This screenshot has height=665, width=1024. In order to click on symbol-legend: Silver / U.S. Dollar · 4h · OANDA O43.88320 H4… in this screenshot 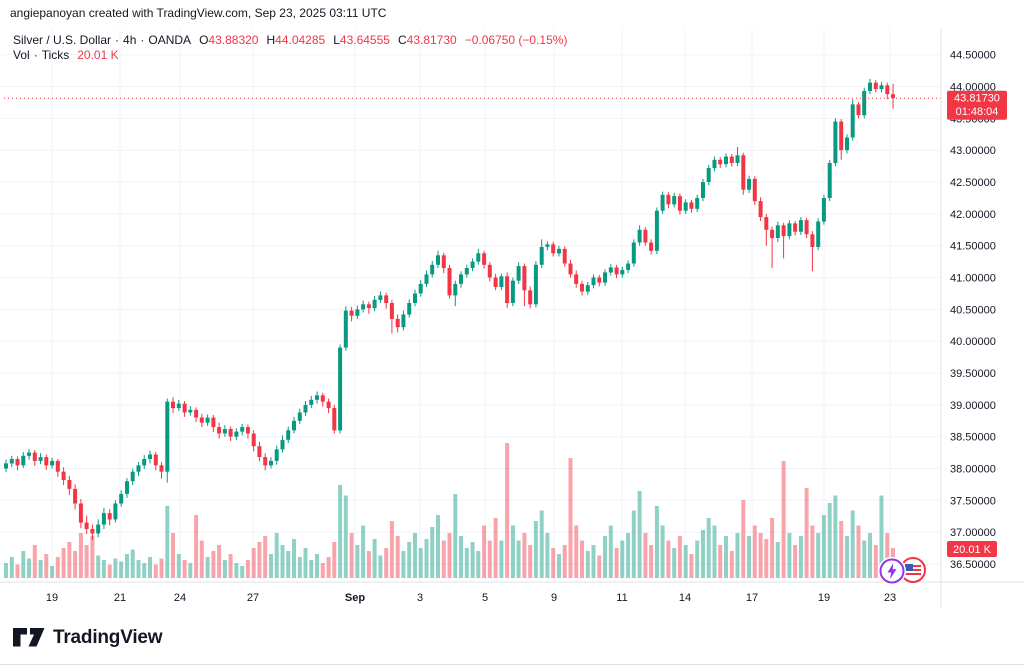, I will do `click(290, 48)`.